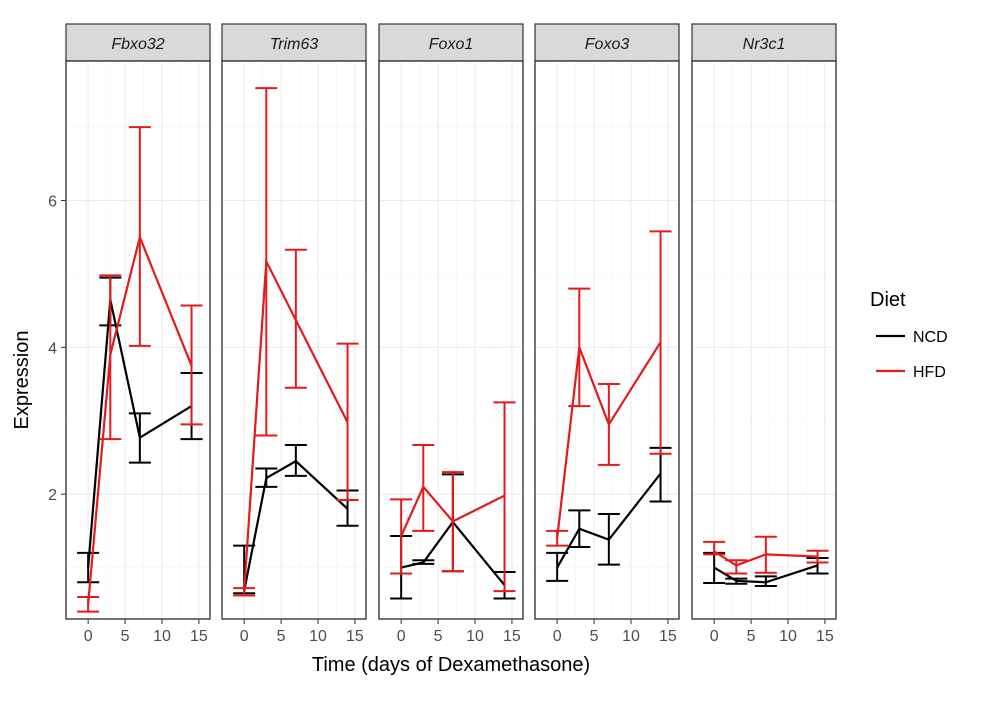 This screenshot has height=709, width=993. Describe the element at coordinates (764, 44) in the screenshot. I see `facet-strip-label: Nr3c1` at that location.